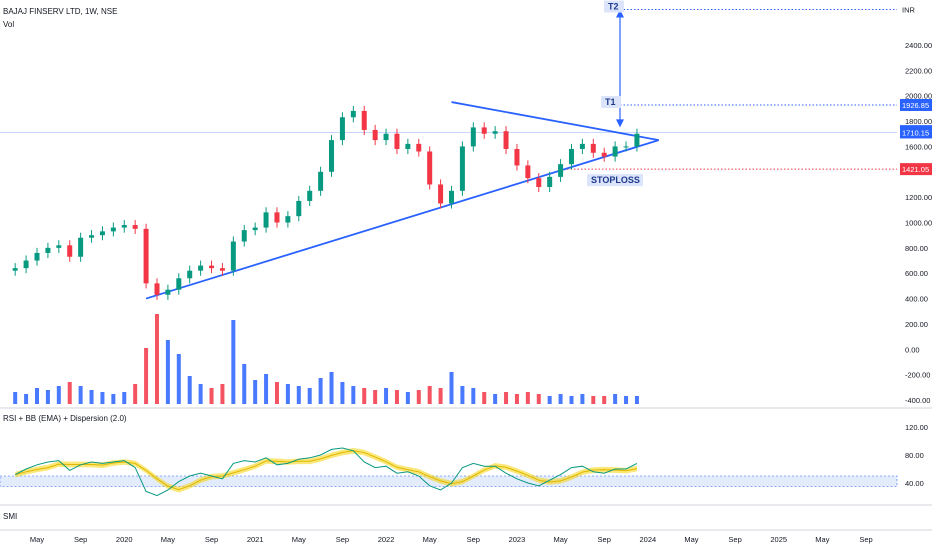 Image resolution: width=932 pixels, height=550 pixels. What do you see at coordinates (620, 123) in the screenshot?
I see `target-arrow-head-down` at bounding box center [620, 123].